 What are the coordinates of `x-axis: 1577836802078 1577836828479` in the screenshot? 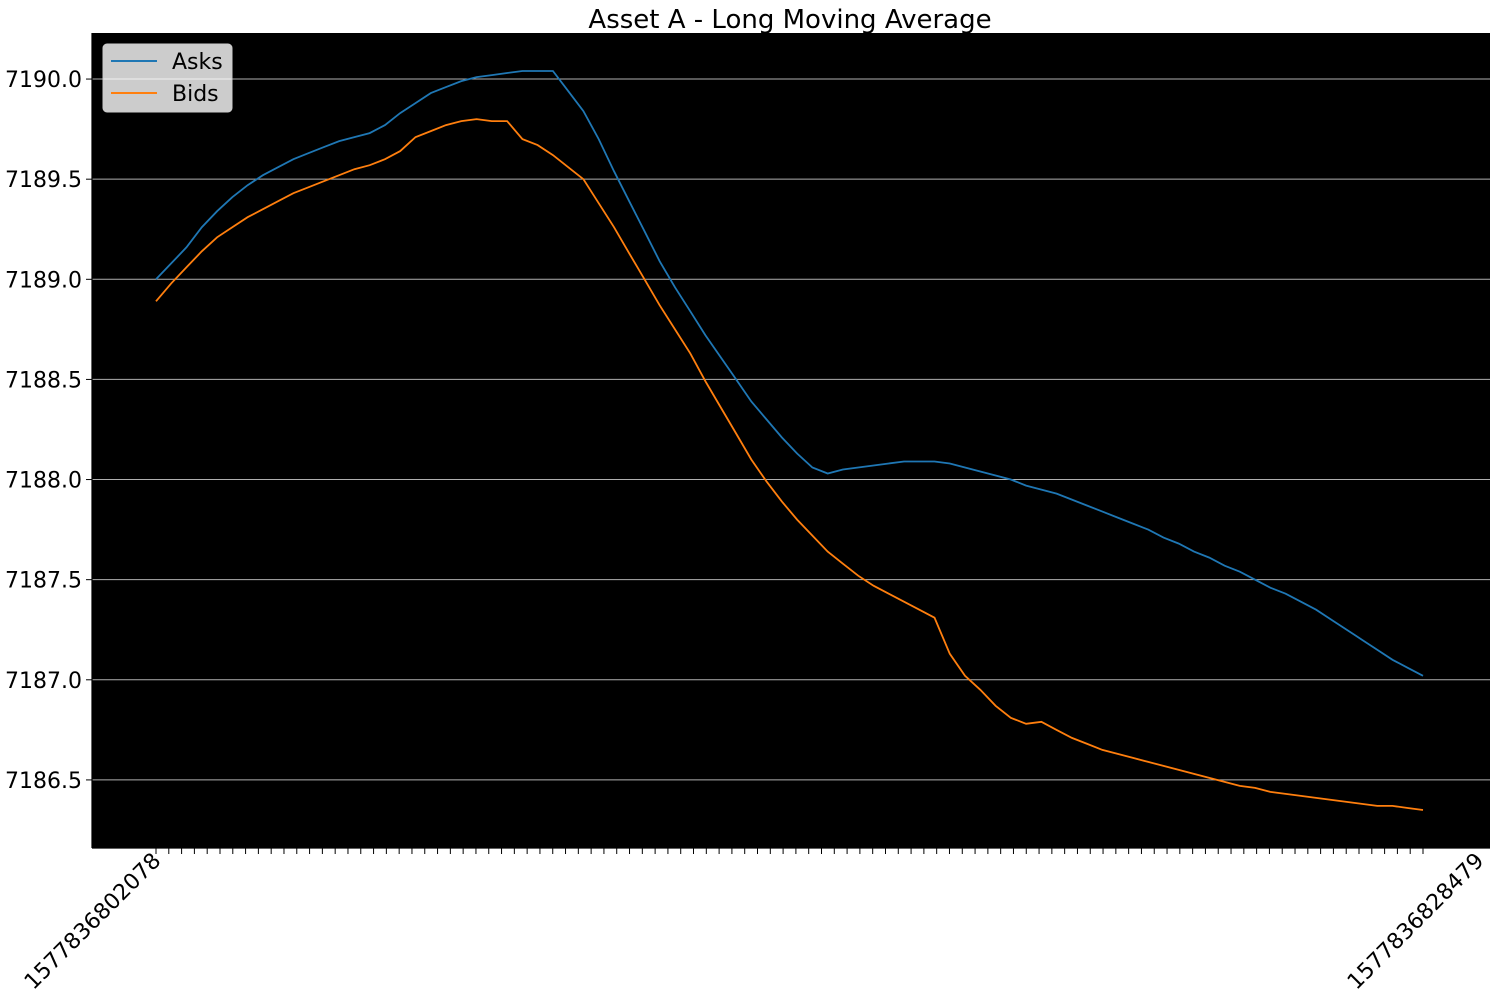 It's located at (755, 921).